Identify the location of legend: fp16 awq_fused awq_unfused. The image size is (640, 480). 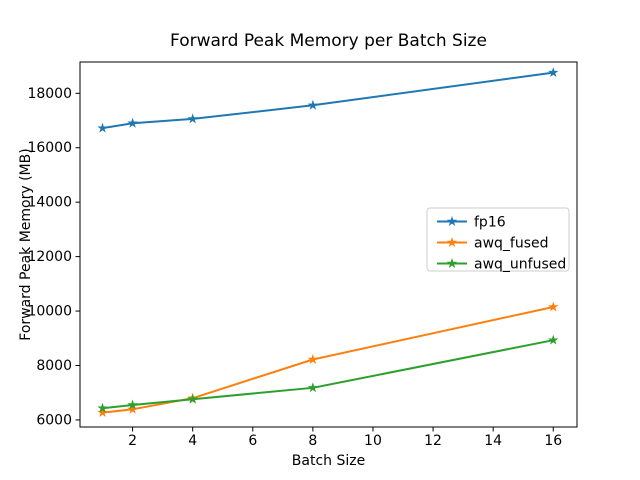
(498, 240).